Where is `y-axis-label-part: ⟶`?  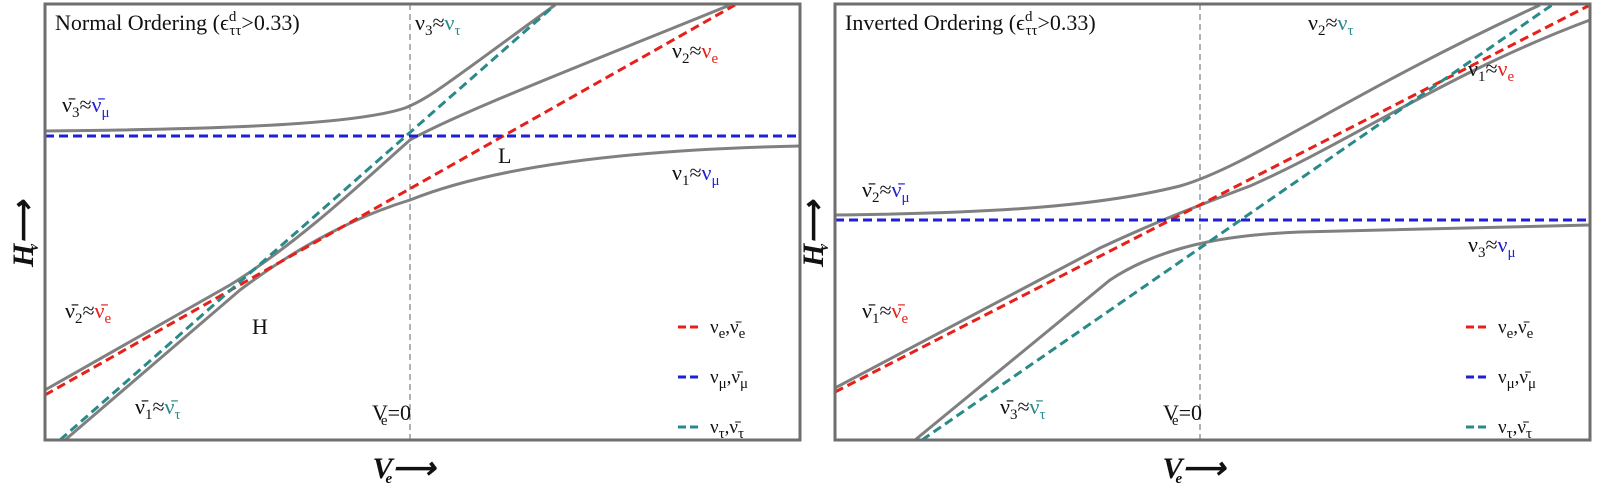
y-axis-label-part: ⟶ is located at coordinates (813, 221).